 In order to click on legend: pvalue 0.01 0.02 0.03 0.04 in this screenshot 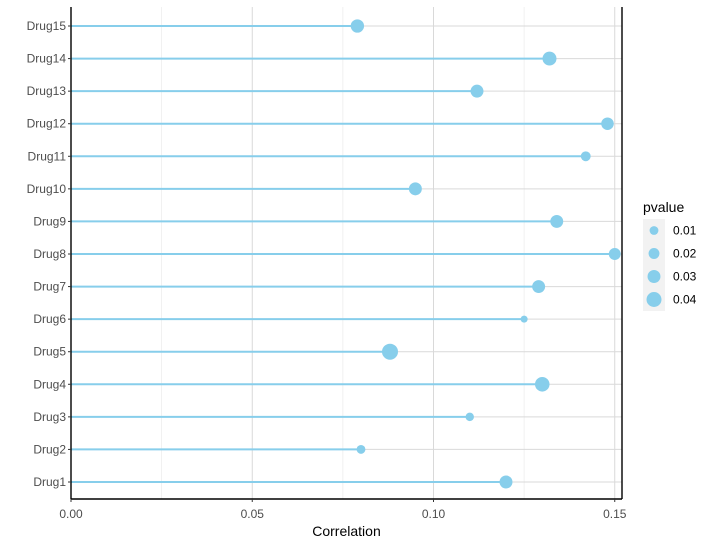, I will do `click(670, 255)`.